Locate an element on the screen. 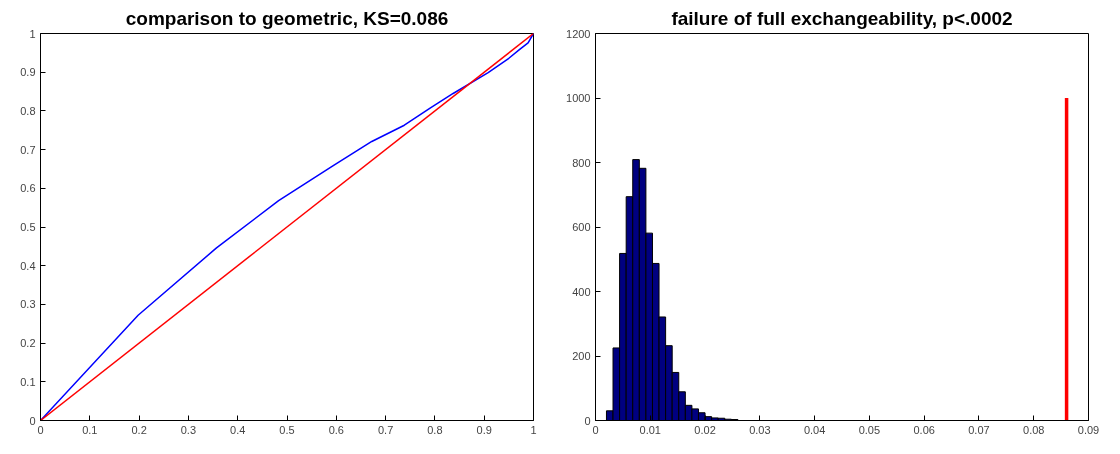 The image size is (1120, 454). x-tick-label: 1 is located at coordinates (533, 429).